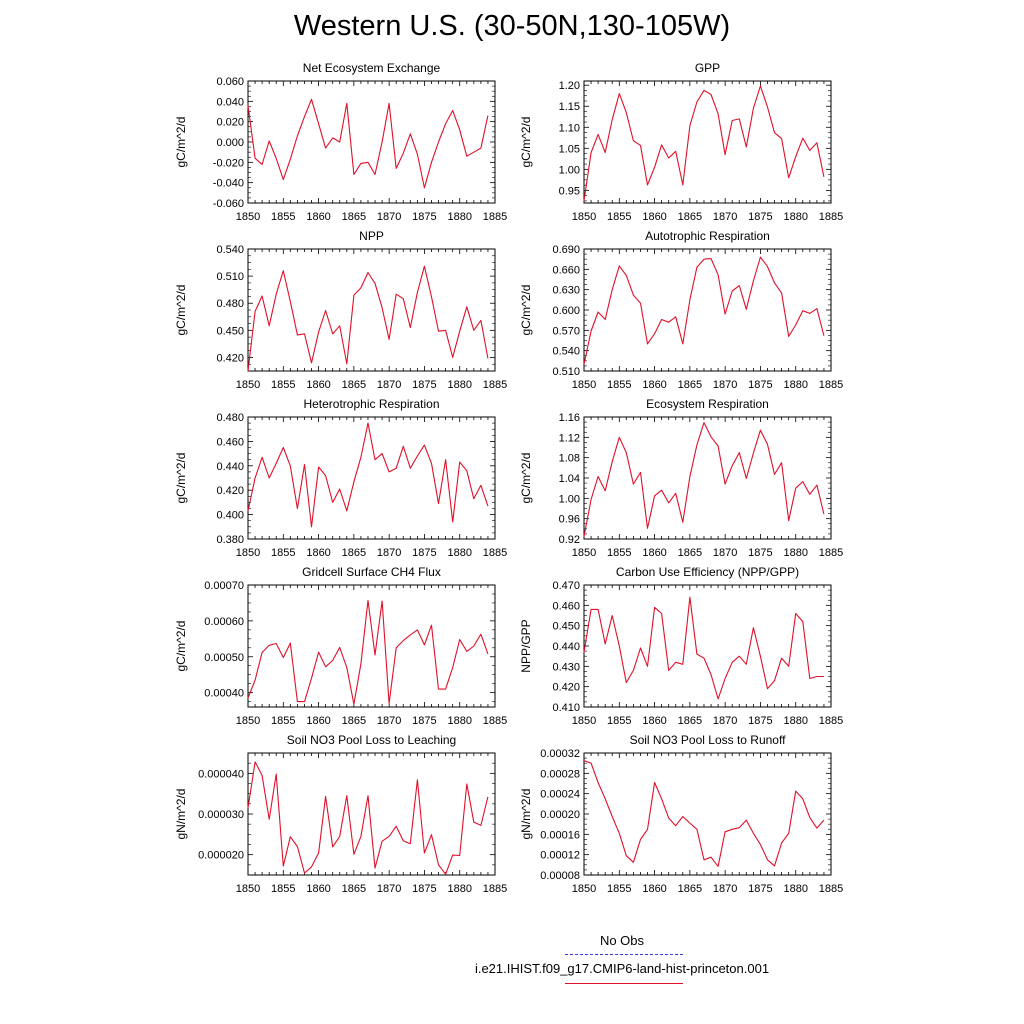  Describe the element at coordinates (569, 459) in the screenshot. I see `y-tick-label: 1.08` at that location.